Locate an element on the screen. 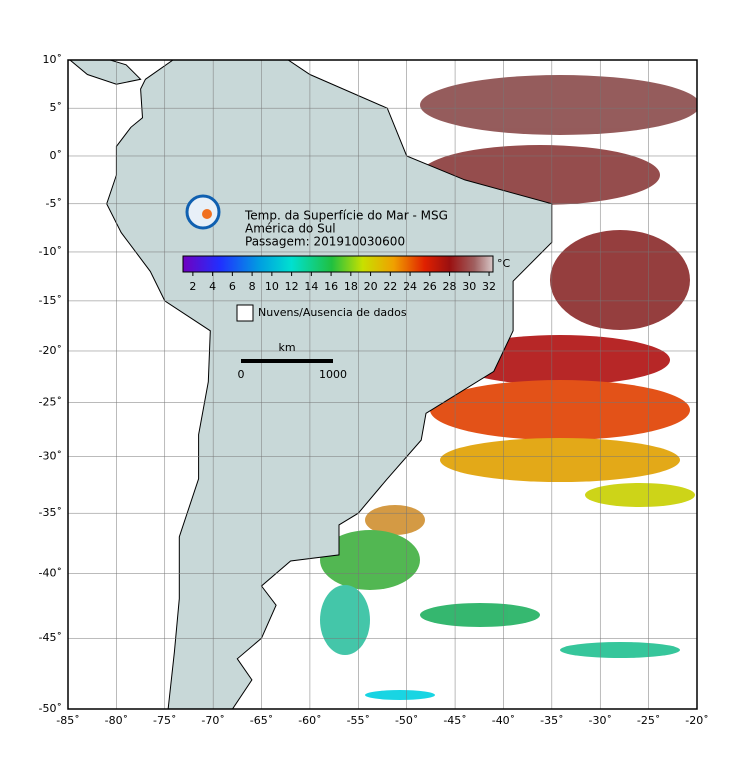  y-tick-label: -30˚ is located at coordinates (50, 456).